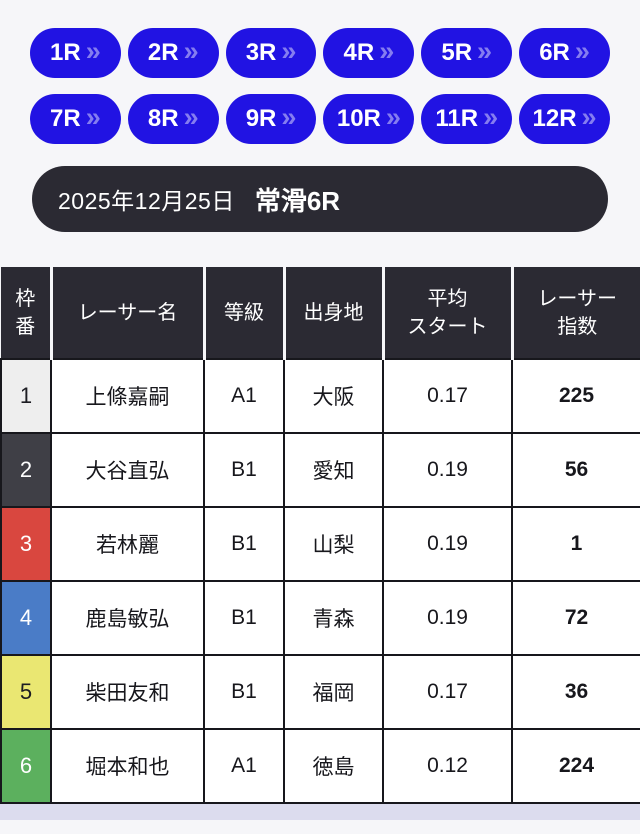 The image size is (640, 834). I want to click on race-button-label: 6R, so click(554, 52).